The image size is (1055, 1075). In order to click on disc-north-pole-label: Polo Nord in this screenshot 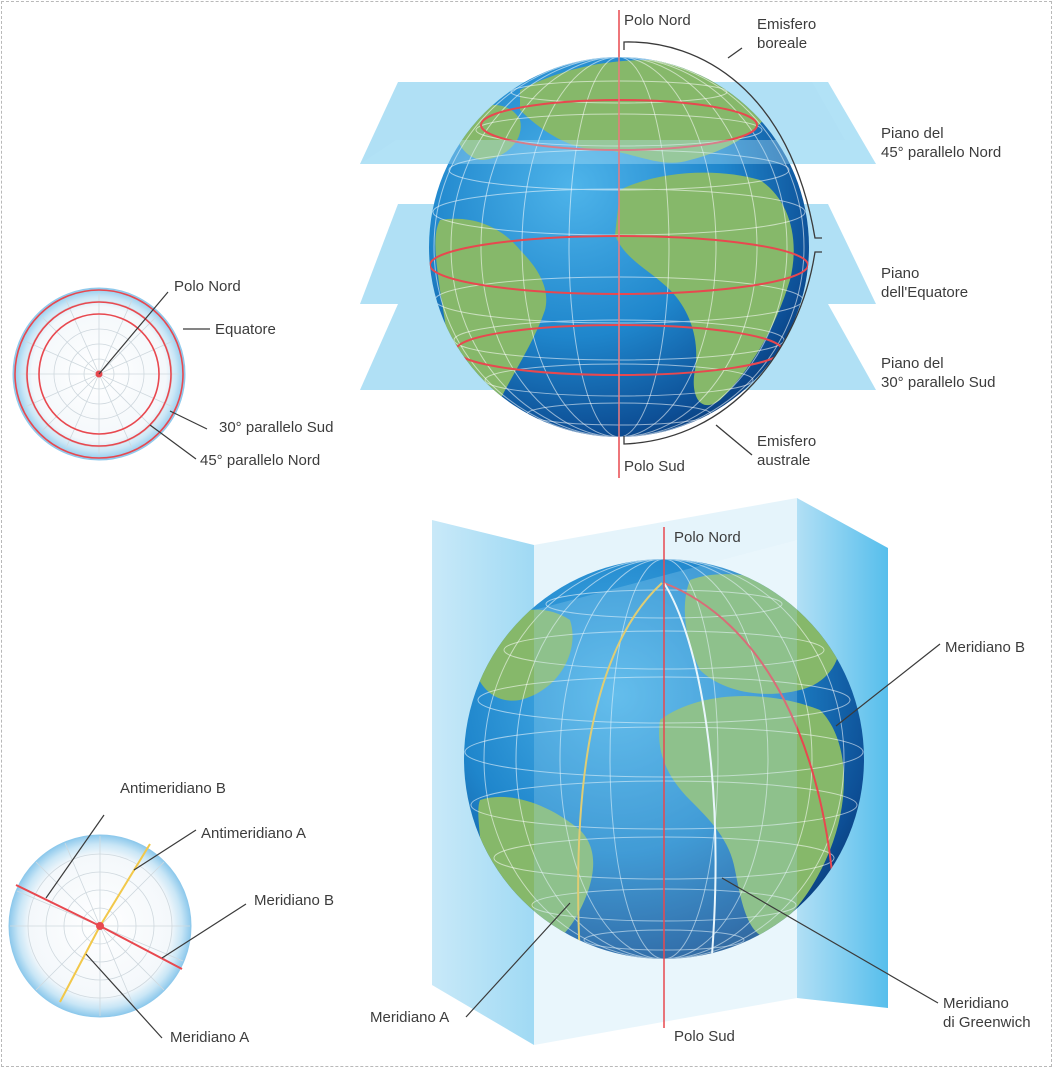, I will do `click(207, 286)`.